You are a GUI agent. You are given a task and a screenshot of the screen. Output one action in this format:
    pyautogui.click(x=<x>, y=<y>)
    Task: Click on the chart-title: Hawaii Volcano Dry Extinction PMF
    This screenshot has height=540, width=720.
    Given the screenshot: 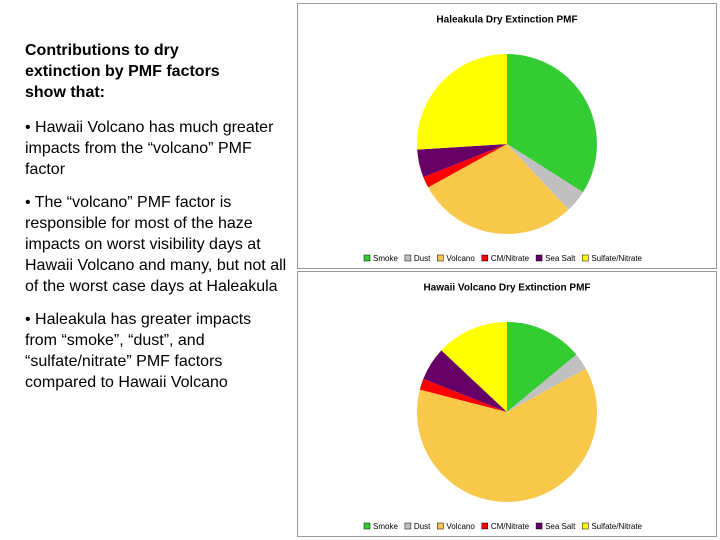 What is the action you would take?
    pyautogui.click(x=506, y=288)
    